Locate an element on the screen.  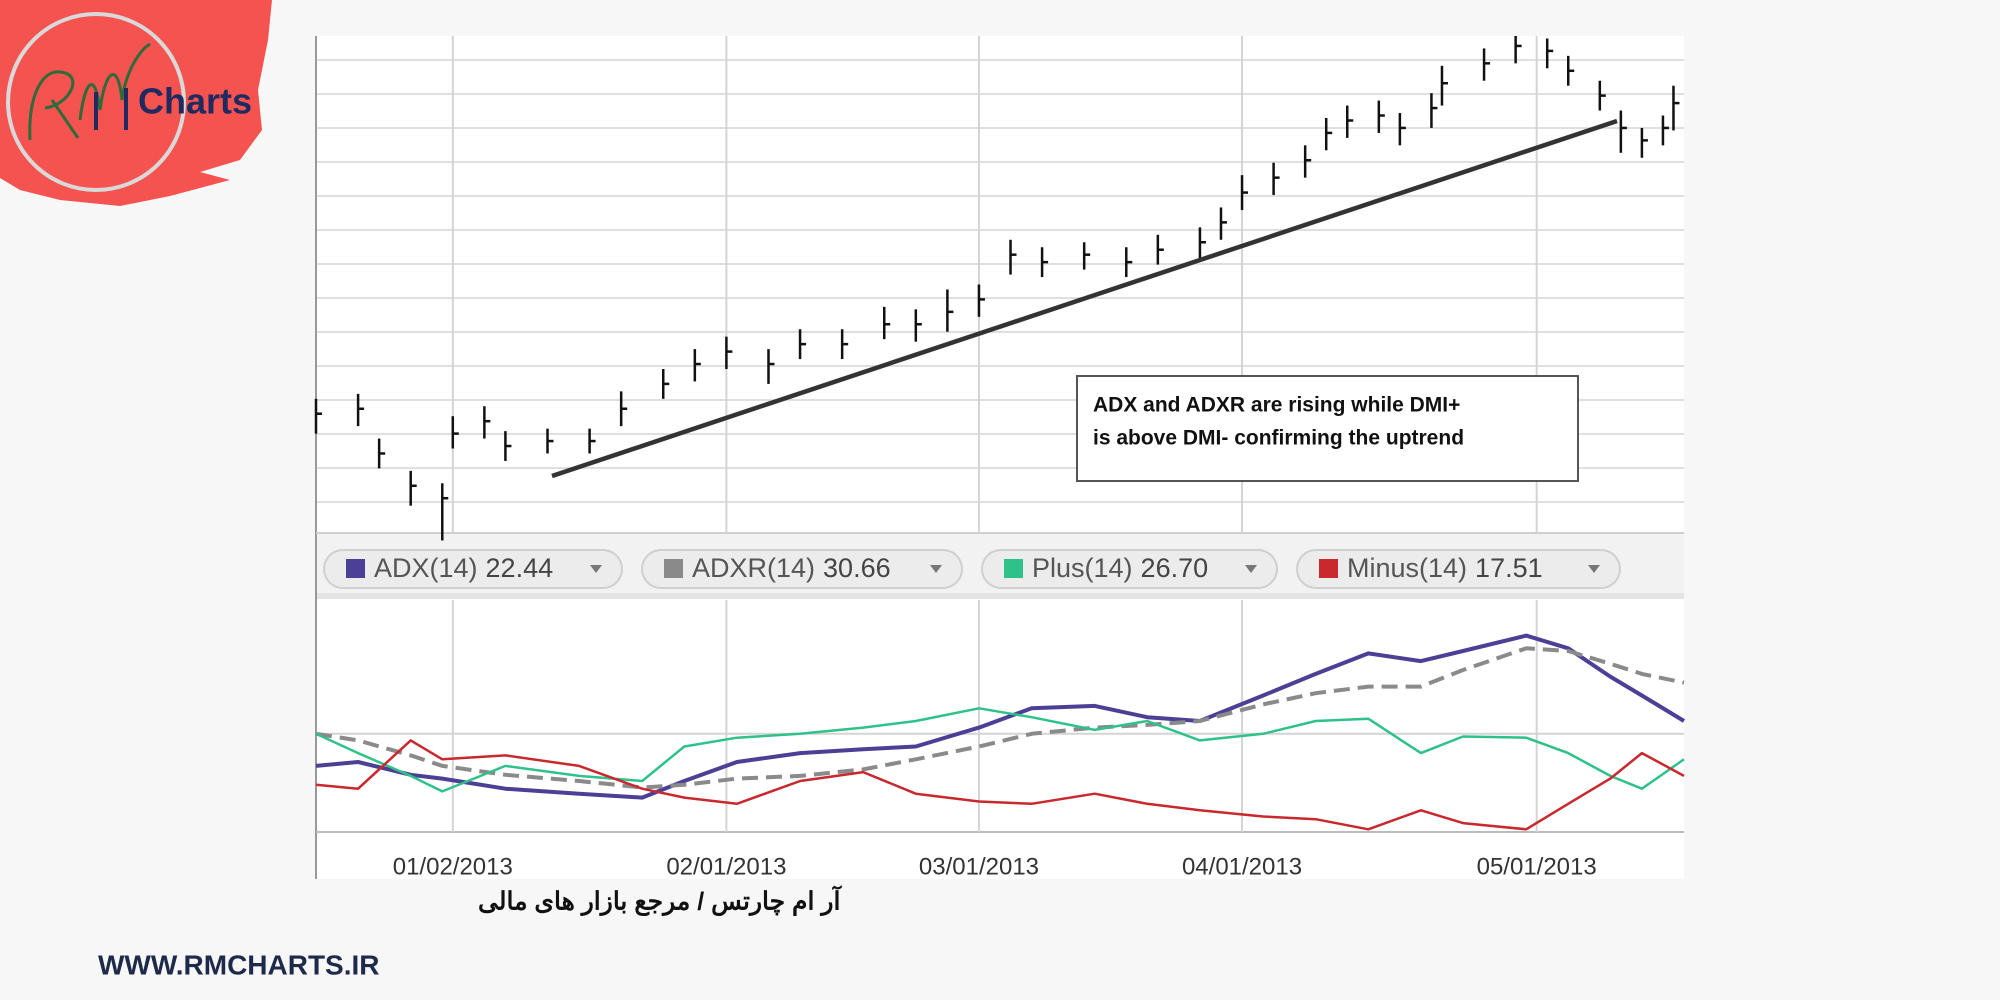
legend-name: Plus(14) is located at coordinates (1082, 568).